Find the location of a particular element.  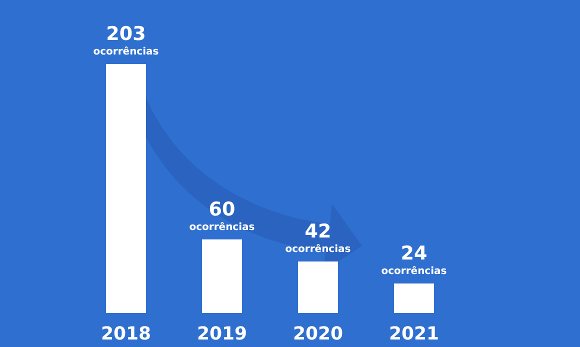

x-tick-label: 2020 is located at coordinates (318, 334).